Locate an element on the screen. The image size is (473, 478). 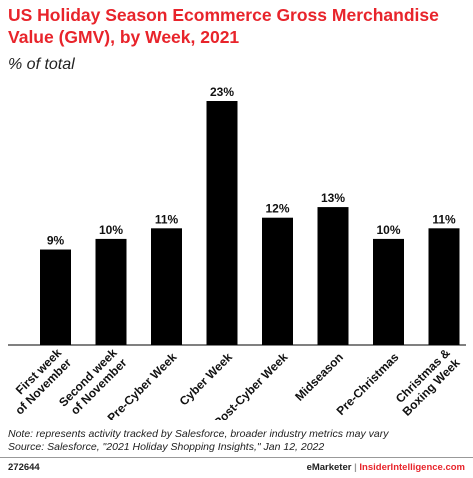
chart-subtitle: % of total is located at coordinates (41, 64).